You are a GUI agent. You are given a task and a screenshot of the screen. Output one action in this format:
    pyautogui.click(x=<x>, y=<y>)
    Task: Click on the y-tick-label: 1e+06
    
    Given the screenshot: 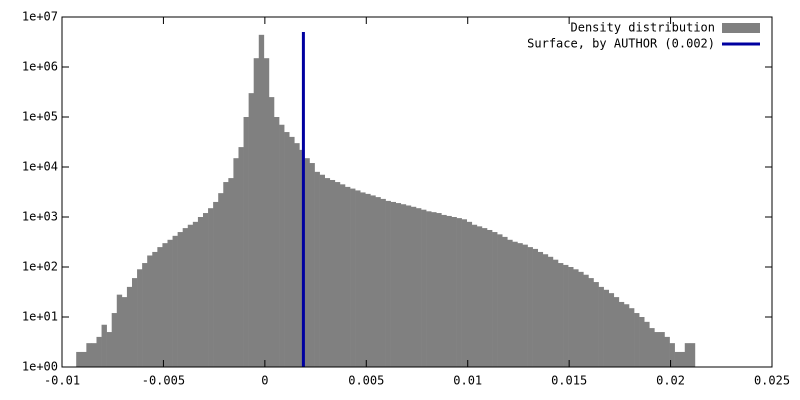 What is the action you would take?
    pyautogui.click(x=40, y=67)
    